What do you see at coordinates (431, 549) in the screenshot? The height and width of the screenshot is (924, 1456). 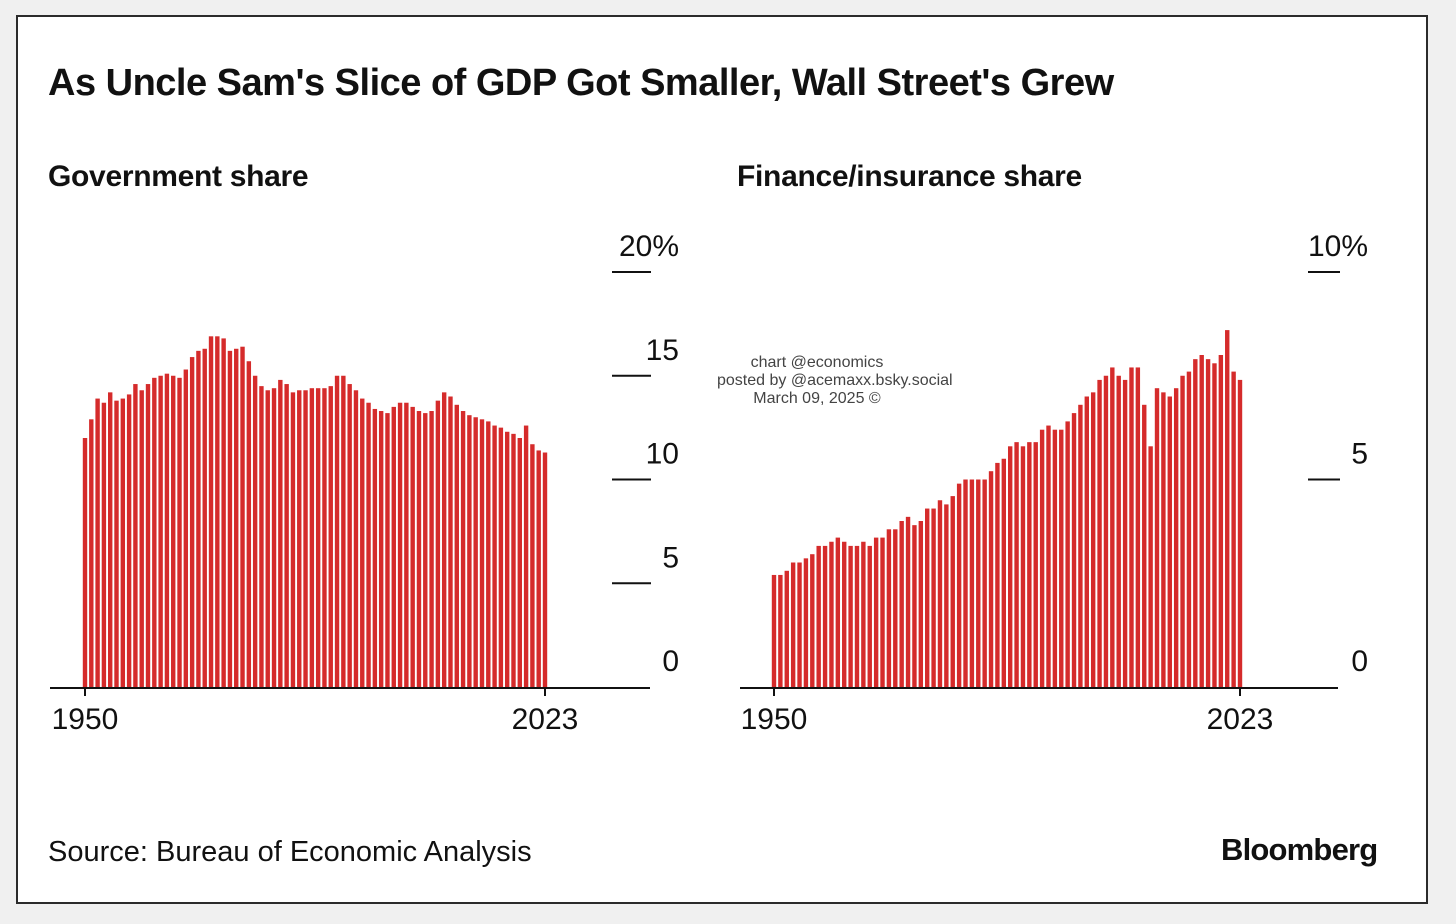 I see `government-bar-2005` at bounding box center [431, 549].